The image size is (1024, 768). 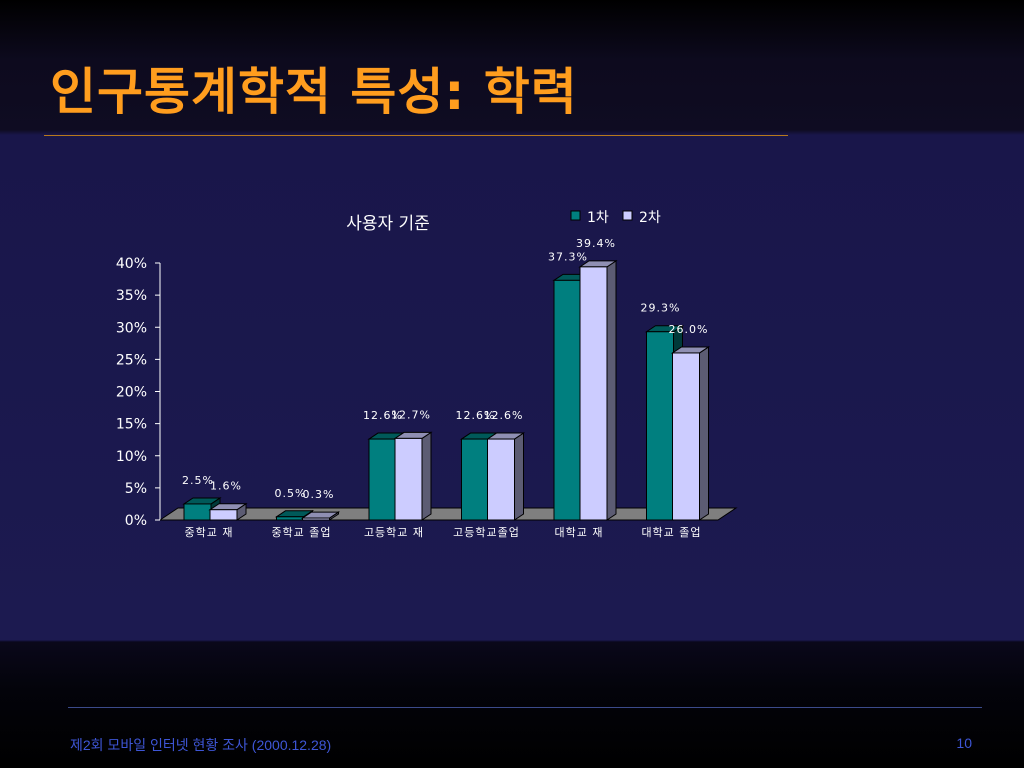 I want to click on data-label: 1.6%, so click(x=226, y=486).